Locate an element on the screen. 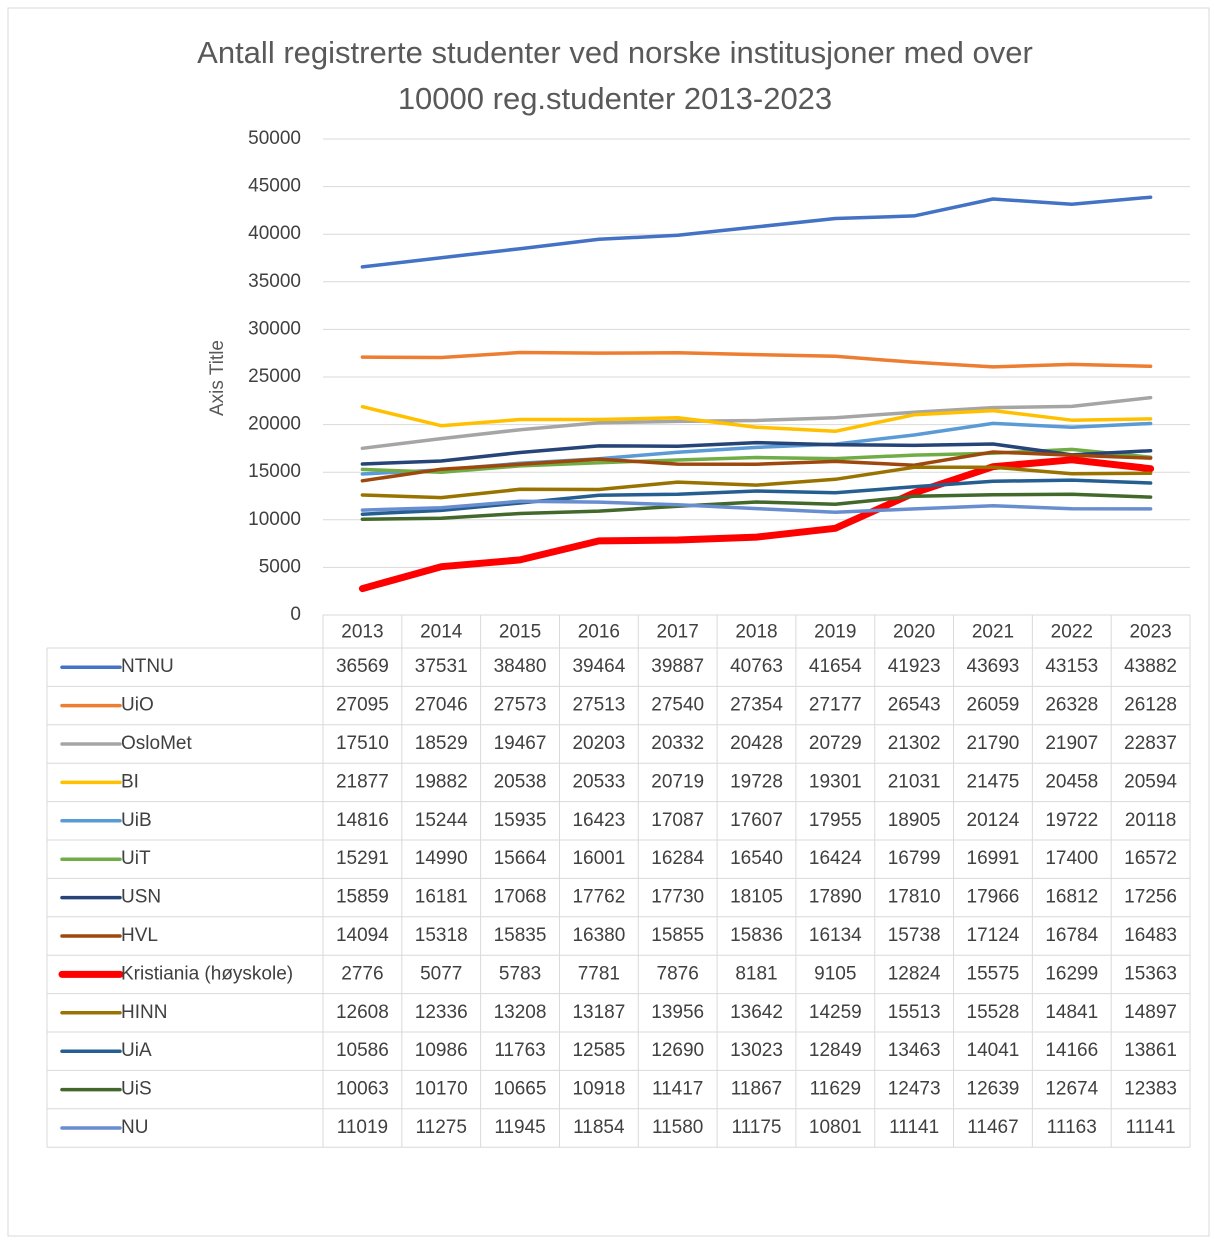 This screenshot has width=1214, height=1243. x-tick-label: 2016 is located at coordinates (599, 632).